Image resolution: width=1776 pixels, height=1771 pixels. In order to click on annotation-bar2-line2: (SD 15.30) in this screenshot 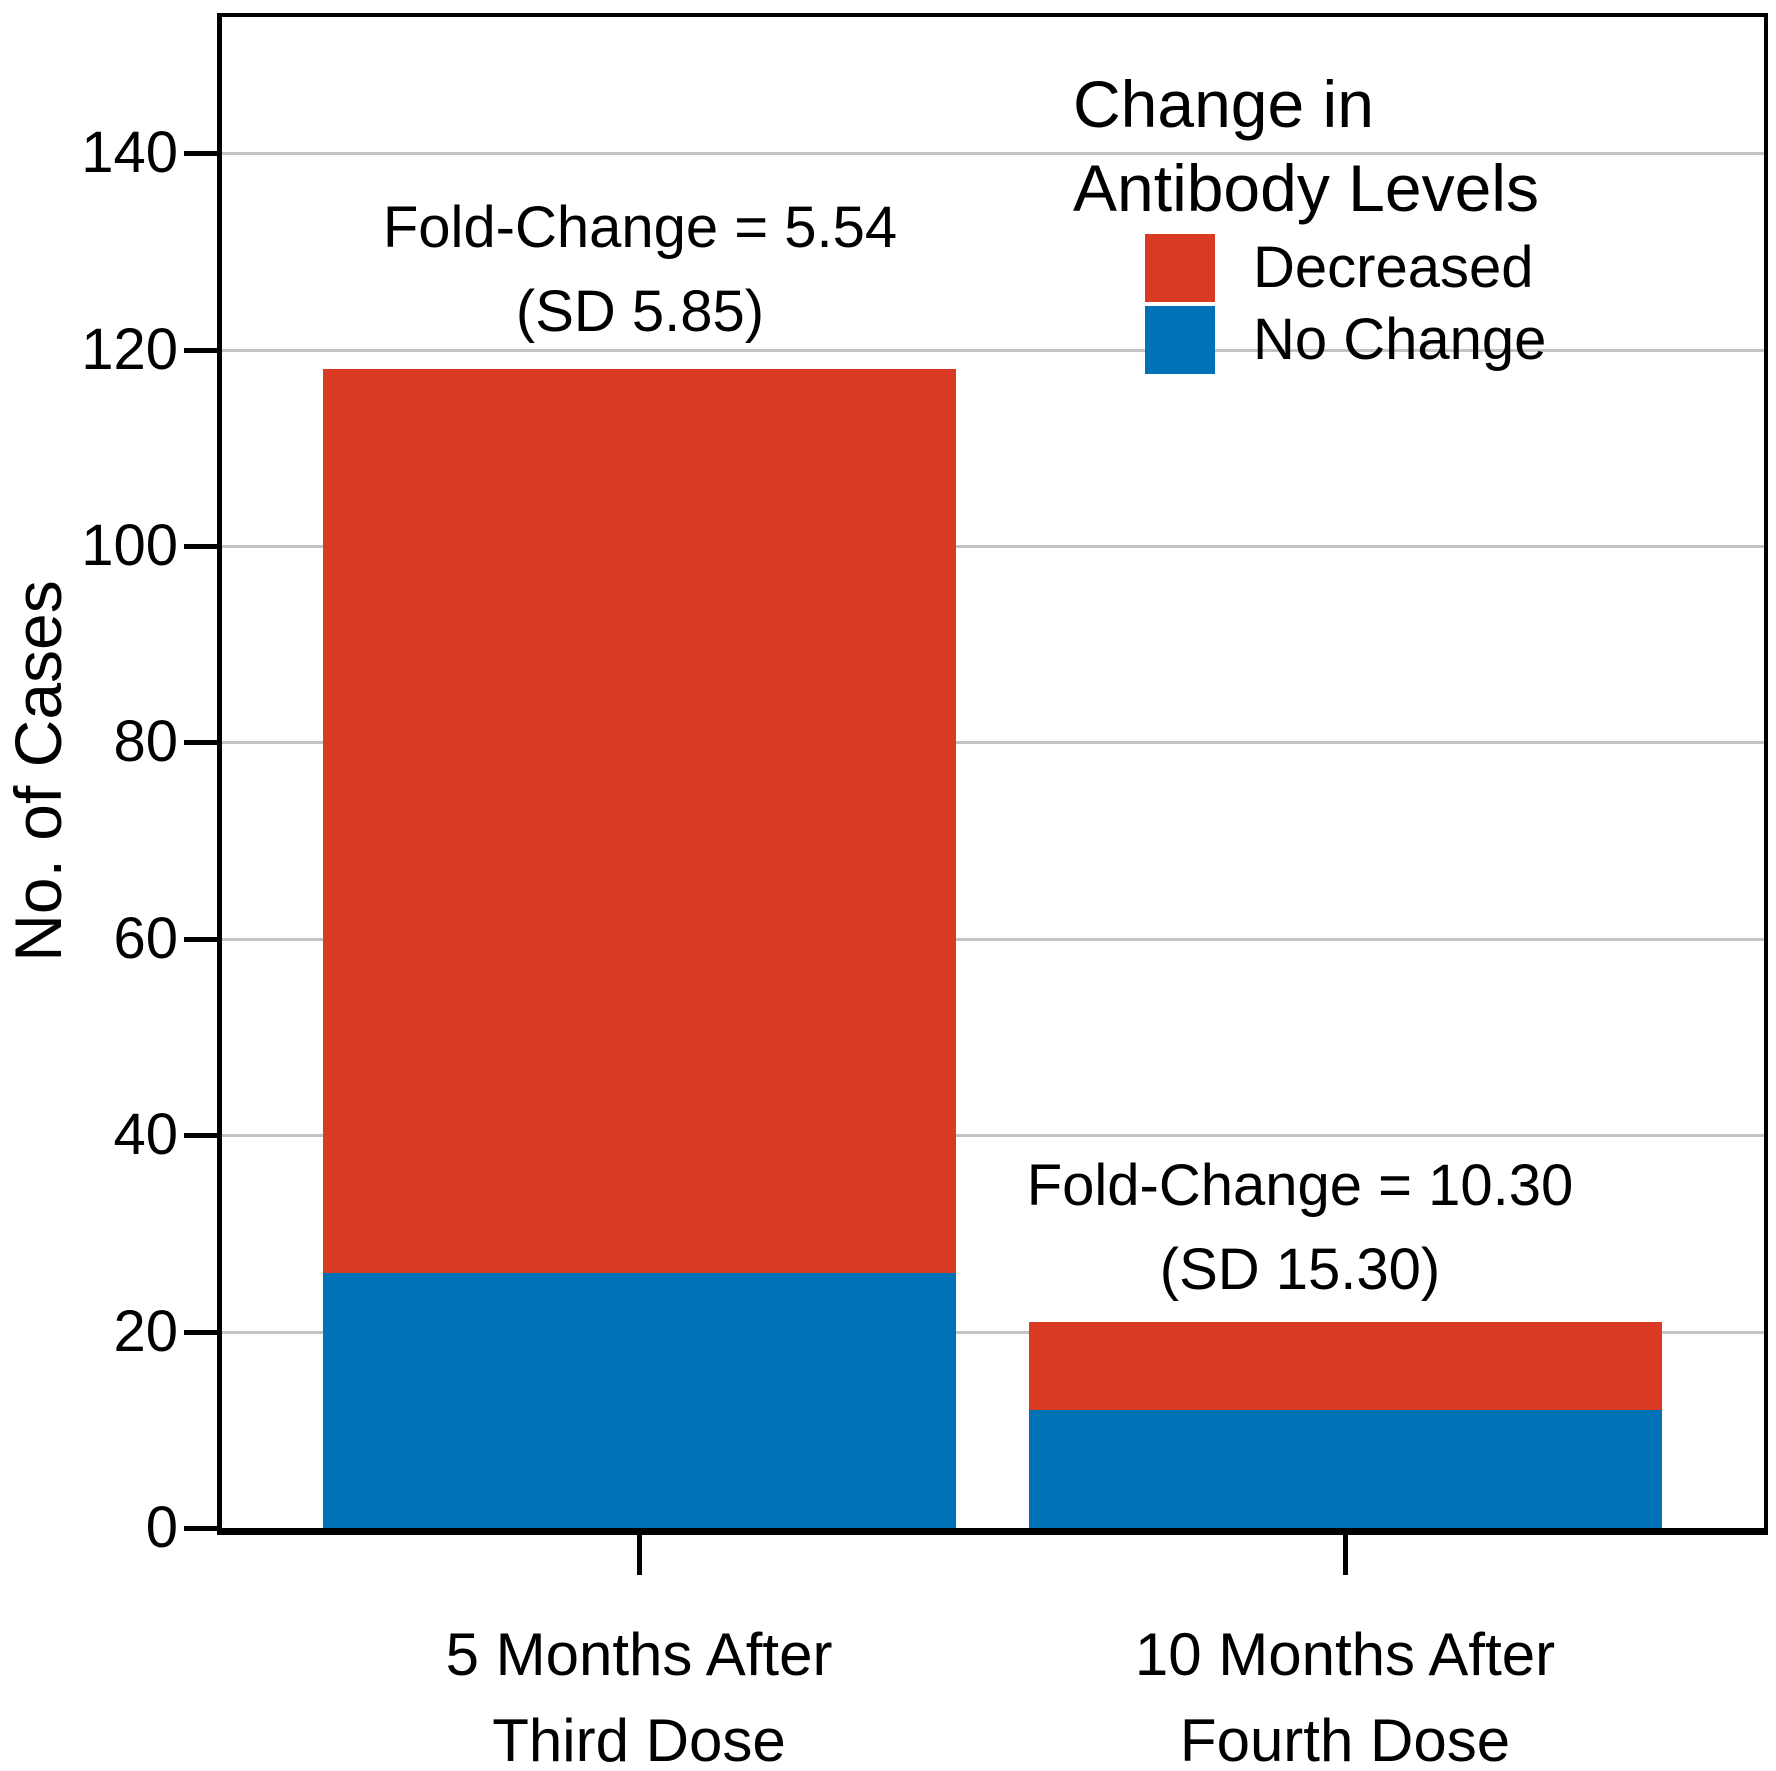, I will do `click(1300, 1269)`.